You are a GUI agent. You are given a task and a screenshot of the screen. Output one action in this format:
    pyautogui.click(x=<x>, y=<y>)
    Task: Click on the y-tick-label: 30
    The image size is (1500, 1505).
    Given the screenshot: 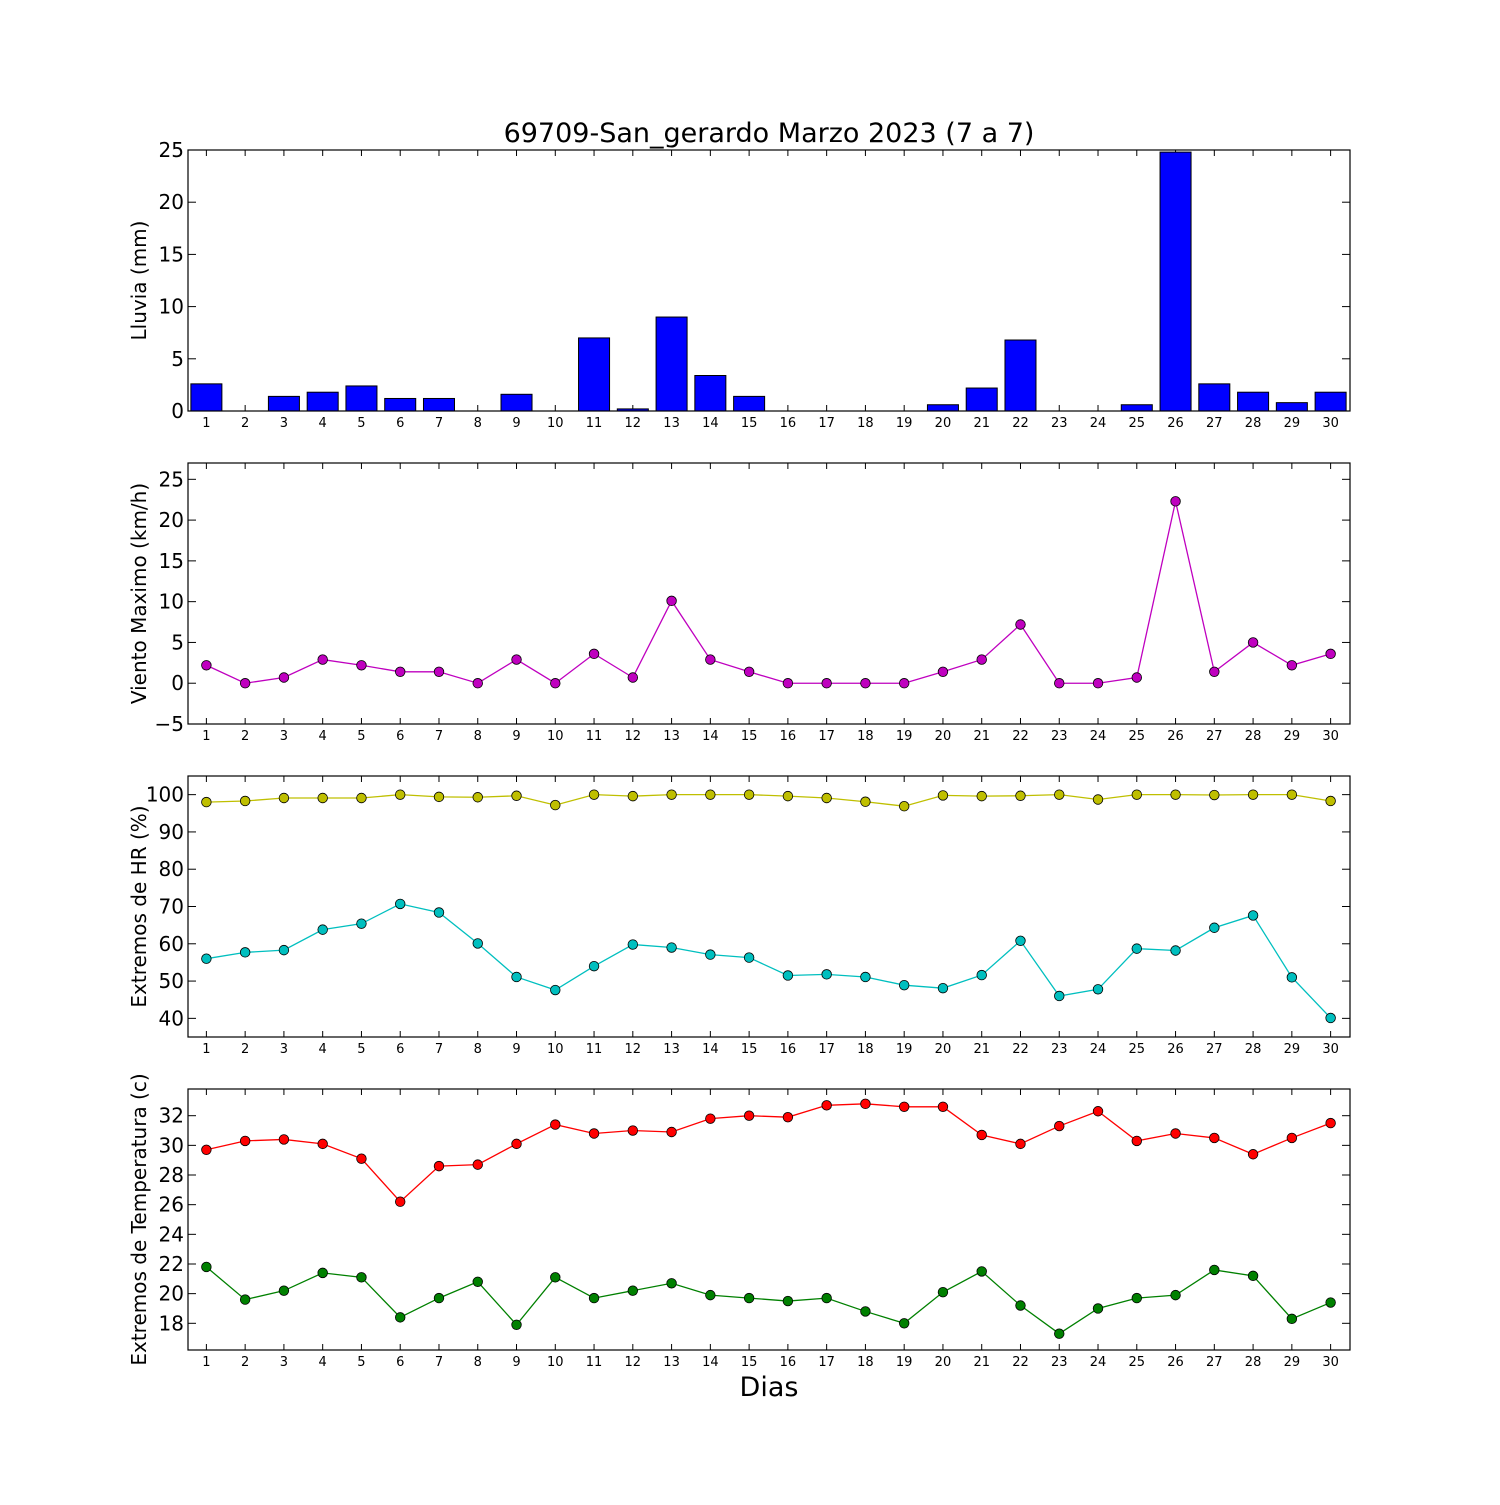 What is the action you would take?
    pyautogui.click(x=171, y=1145)
    